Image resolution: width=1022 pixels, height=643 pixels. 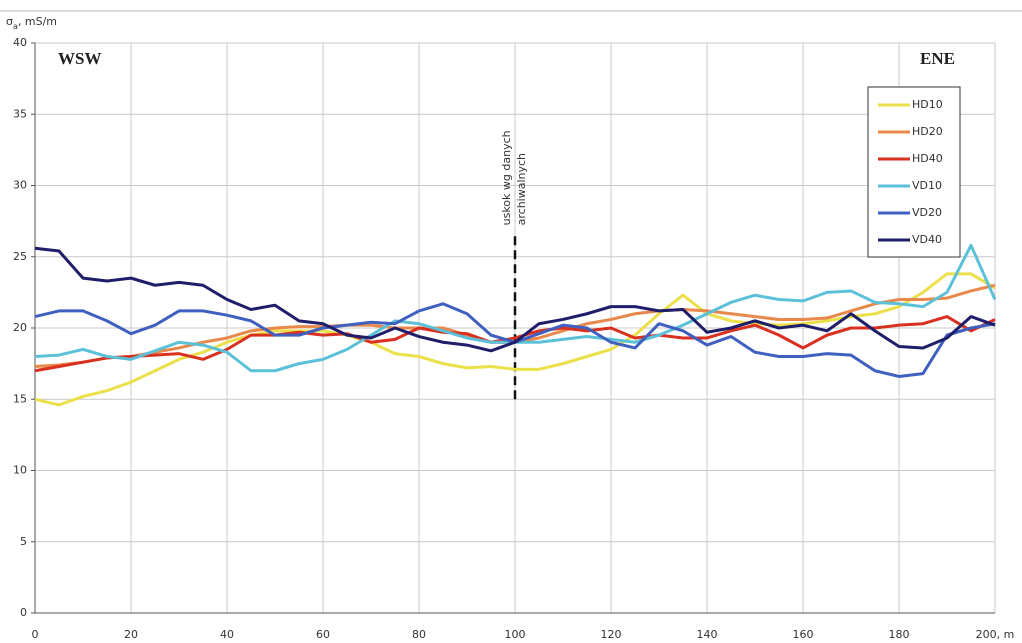 I want to click on y-tick-label: 30, so click(x=20, y=185).